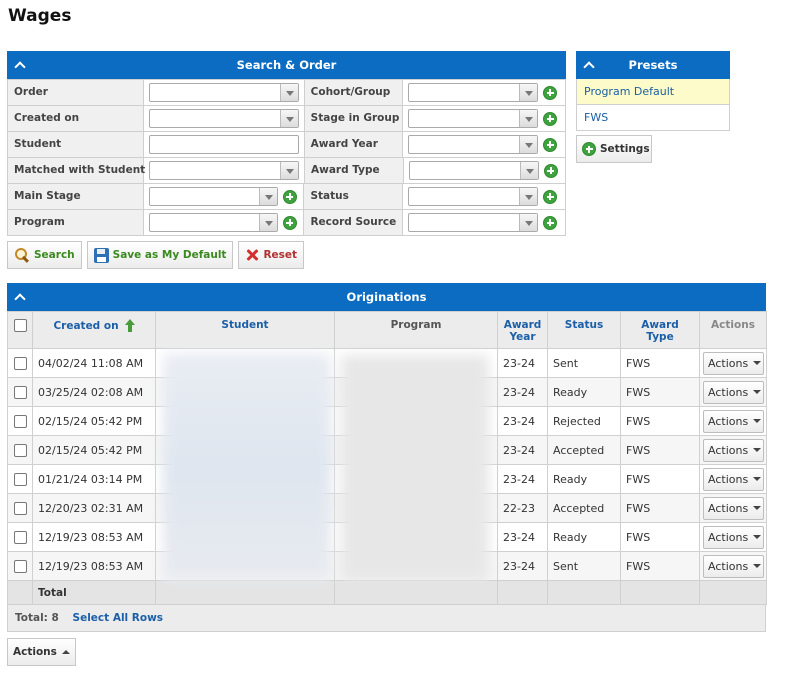 This screenshot has width=791, height=676. What do you see at coordinates (76, 119) in the screenshot?
I see `search-field-label: Created on` at bounding box center [76, 119].